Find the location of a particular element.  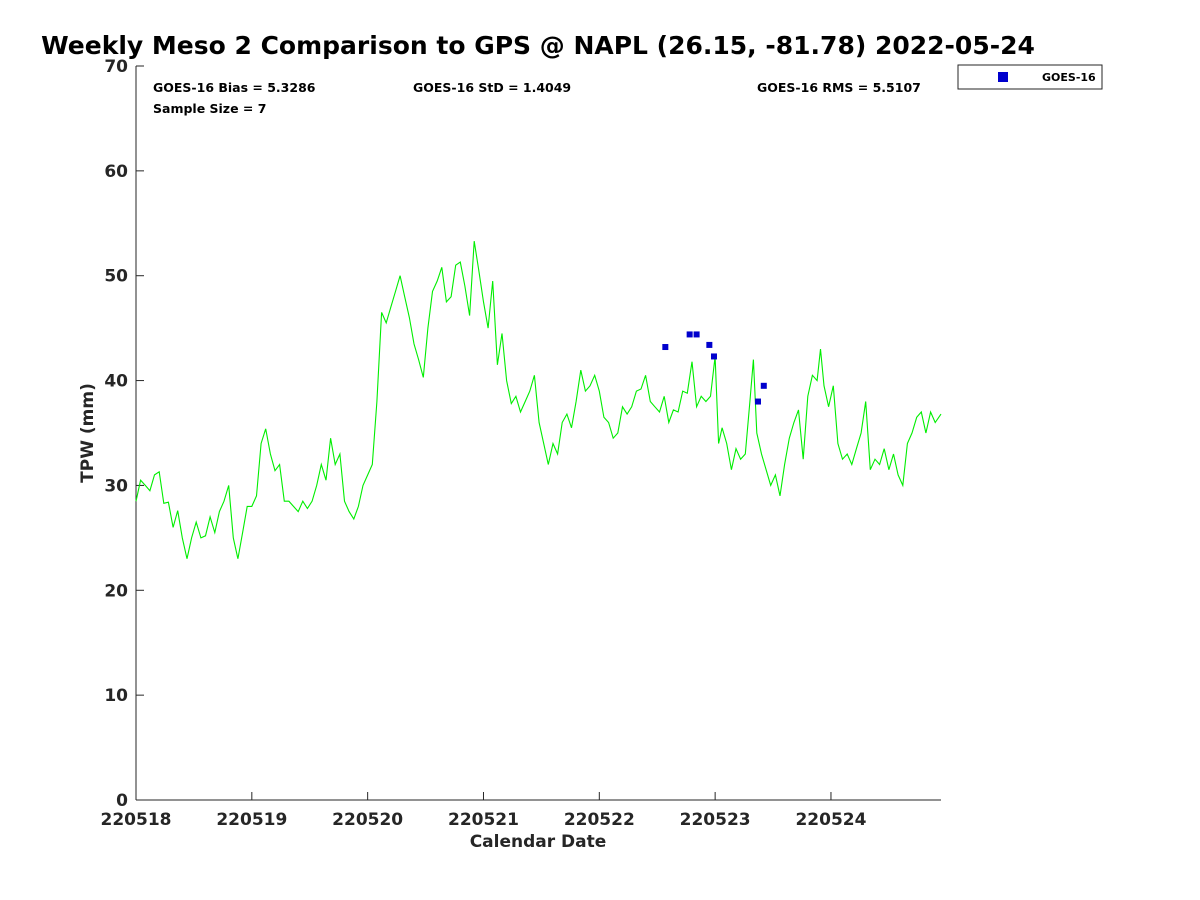

y-tick-label: 70 is located at coordinates (116, 67).